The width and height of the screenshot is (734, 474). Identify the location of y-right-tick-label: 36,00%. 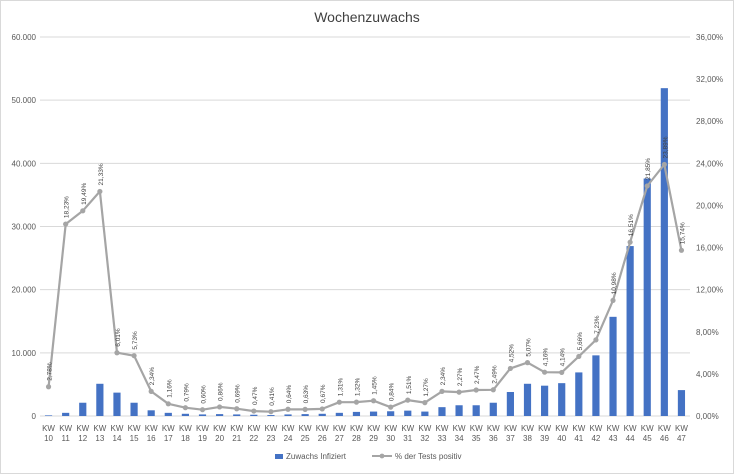
(709, 37).